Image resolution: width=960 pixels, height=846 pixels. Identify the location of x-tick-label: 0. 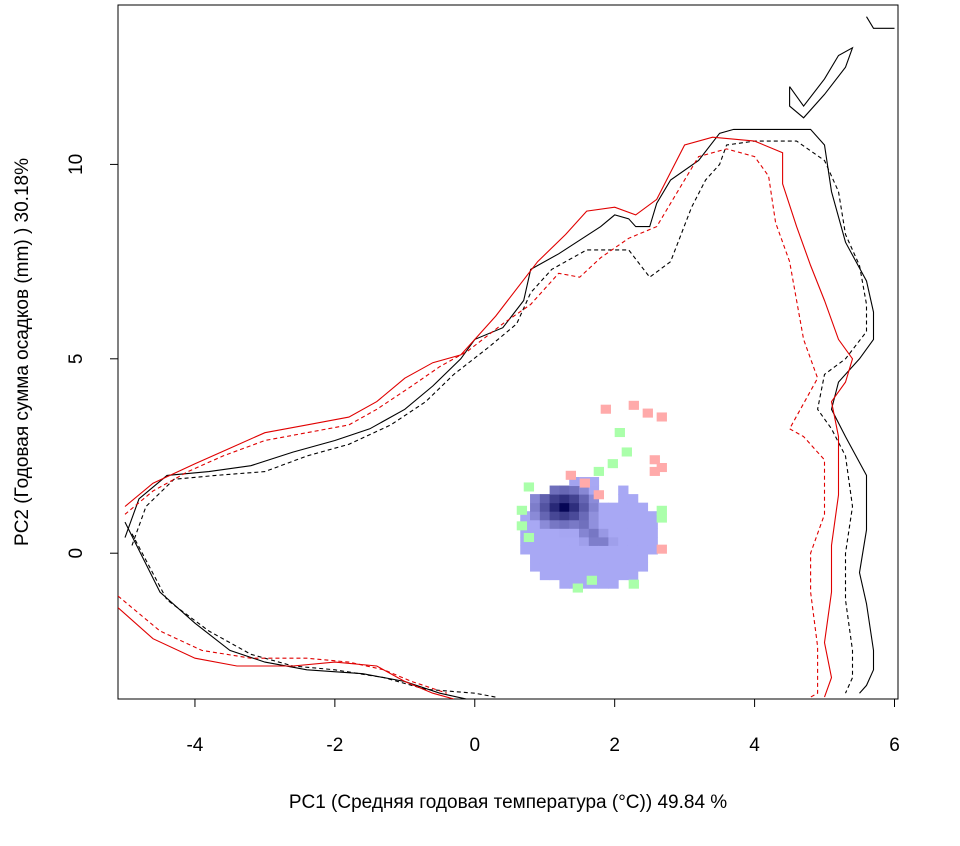
(474, 745).